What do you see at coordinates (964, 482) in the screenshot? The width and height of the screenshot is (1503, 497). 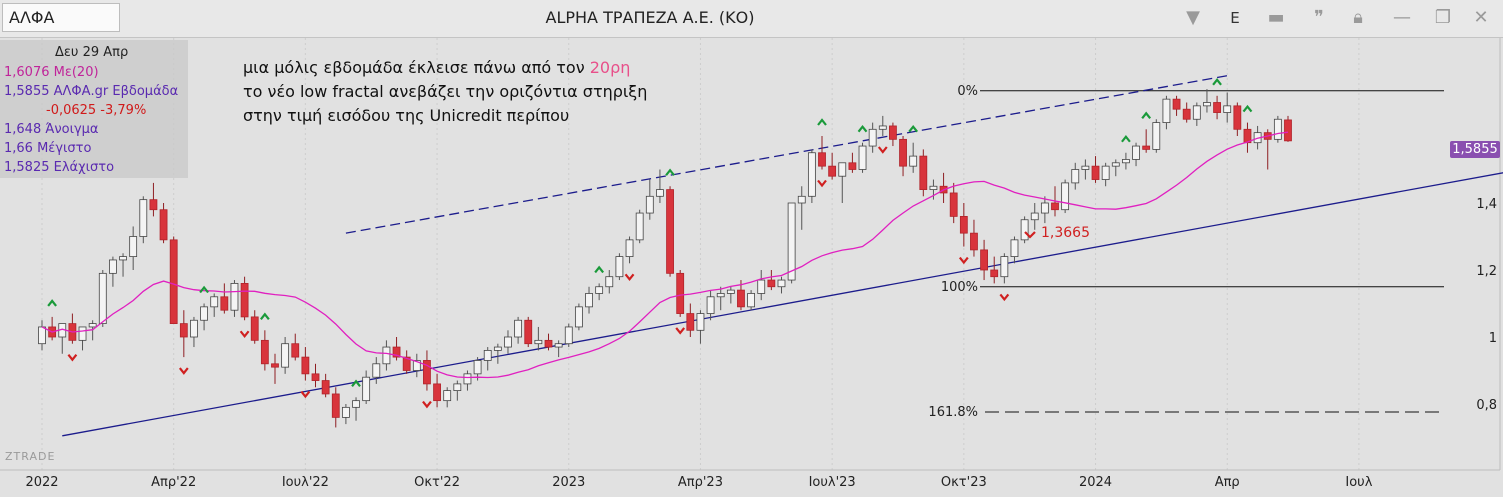 I see `x-tick-label: Οκτ'23` at bounding box center [964, 482].